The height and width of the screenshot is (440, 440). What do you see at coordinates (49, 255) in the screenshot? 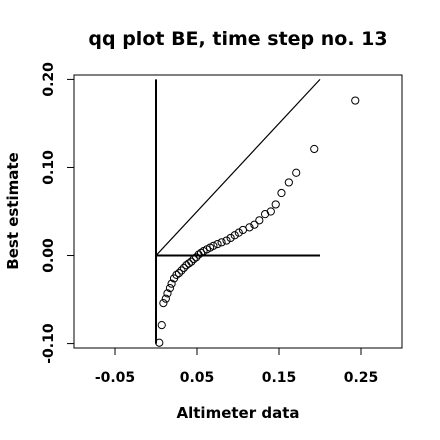
I see `y-tick-label: 0.00` at bounding box center [49, 255].